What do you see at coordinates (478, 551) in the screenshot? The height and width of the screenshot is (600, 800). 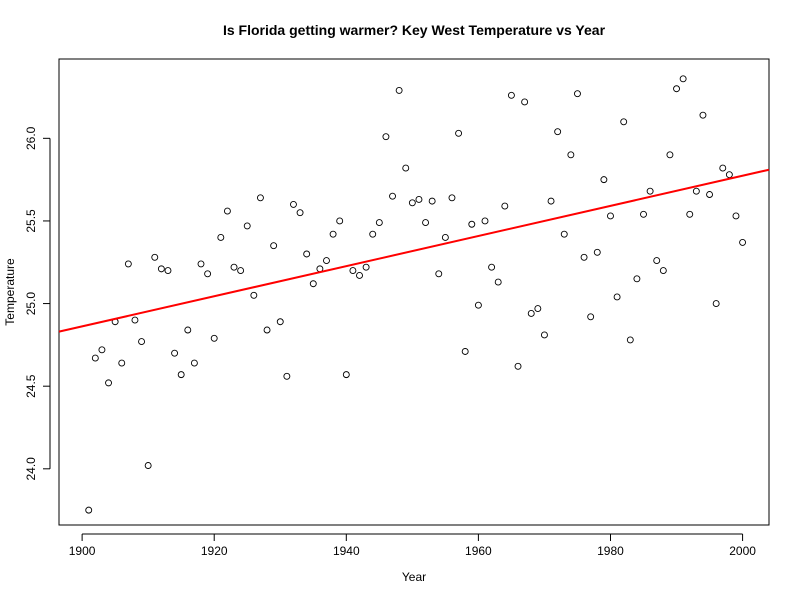 I see `x-tick-label: 1960` at bounding box center [478, 551].